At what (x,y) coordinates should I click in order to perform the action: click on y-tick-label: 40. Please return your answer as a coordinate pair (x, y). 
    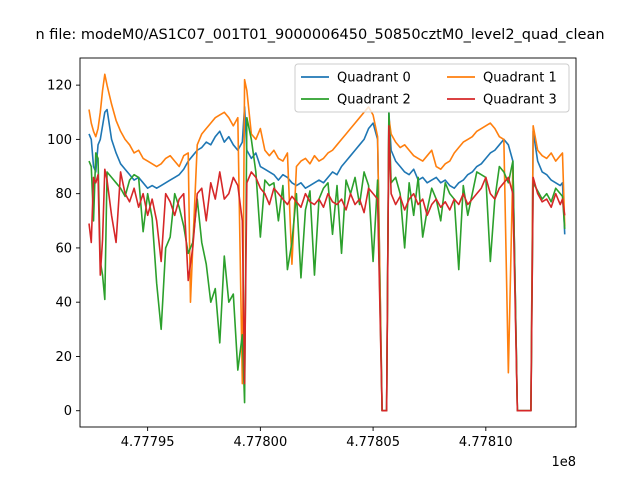
    Looking at the image, I should click on (63, 303).